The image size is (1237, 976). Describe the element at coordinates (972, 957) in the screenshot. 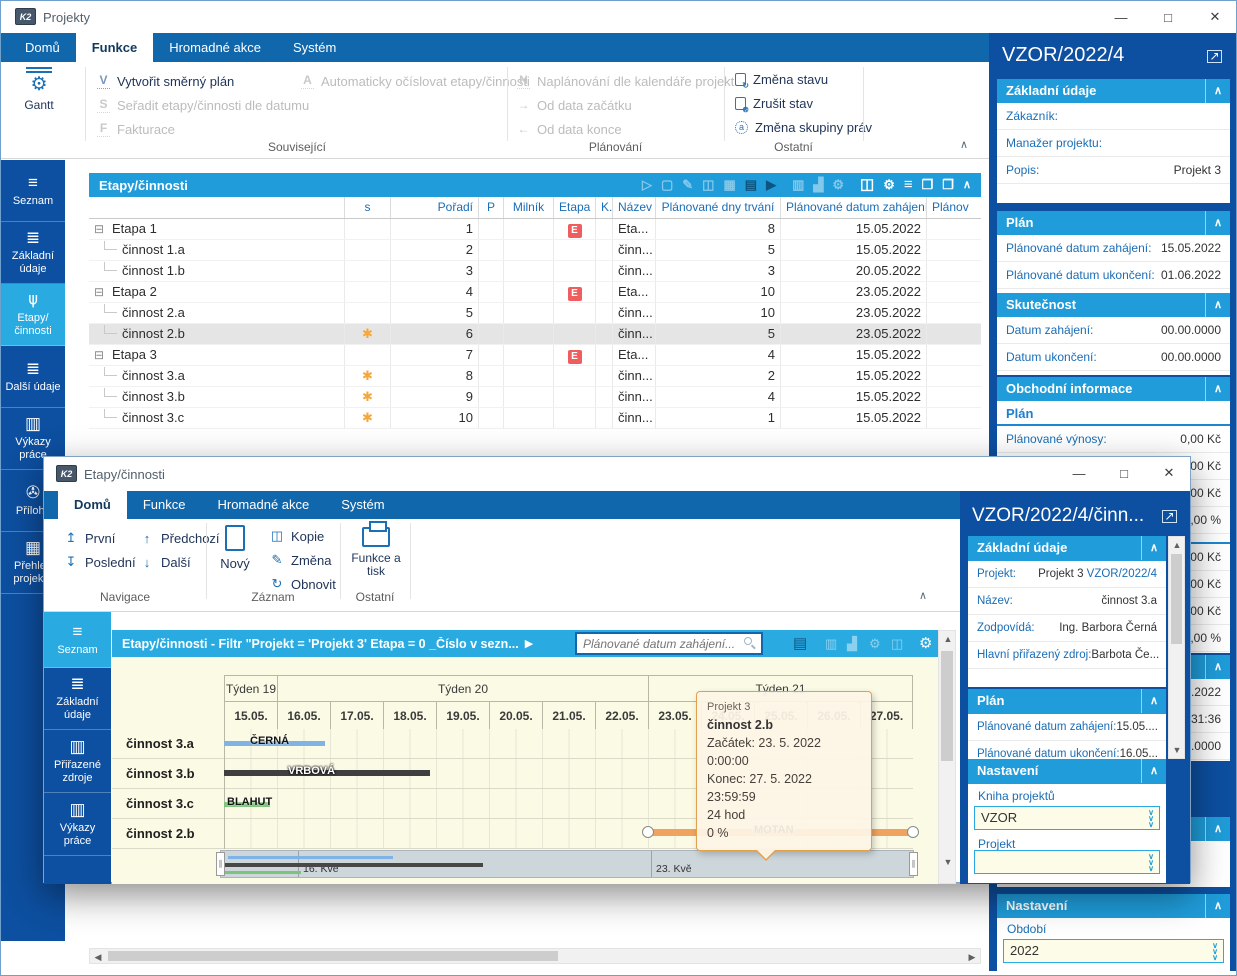

I see `scroll-right-icon: ▶` at that location.